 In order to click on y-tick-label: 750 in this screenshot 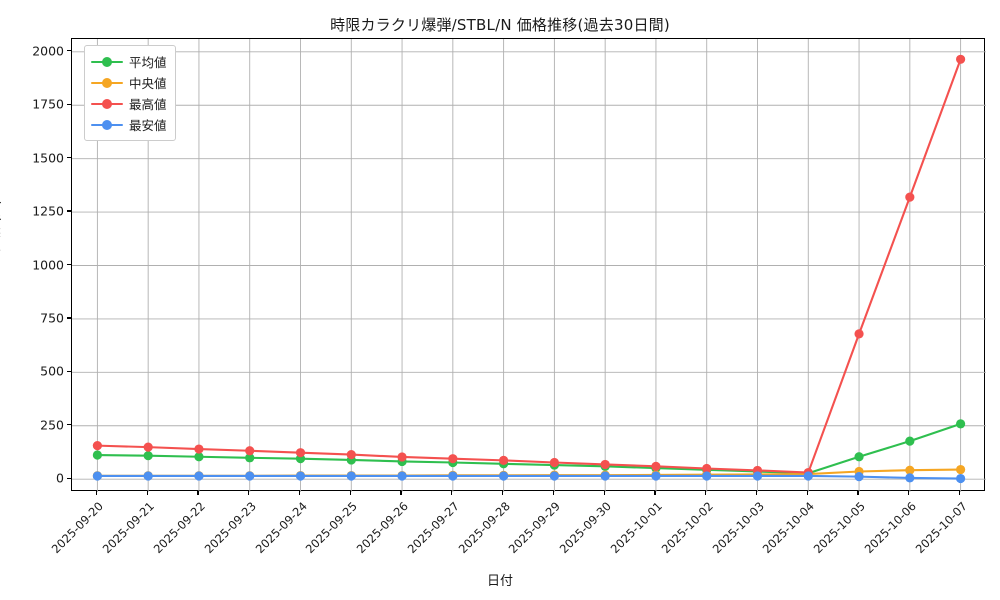, I will do `click(52, 318)`.